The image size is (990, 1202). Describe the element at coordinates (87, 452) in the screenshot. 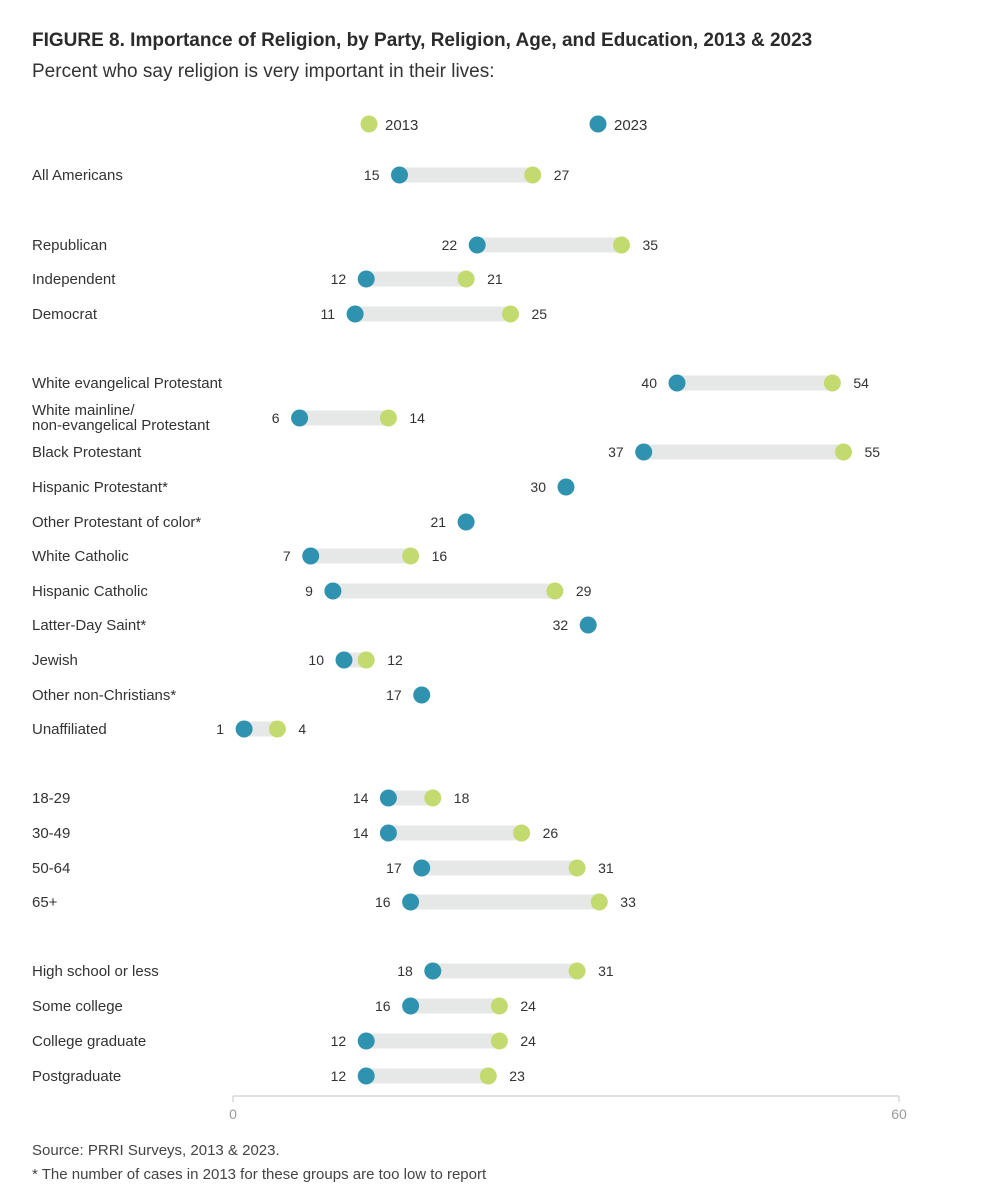

I see `category-label: Black Protestant` at that location.